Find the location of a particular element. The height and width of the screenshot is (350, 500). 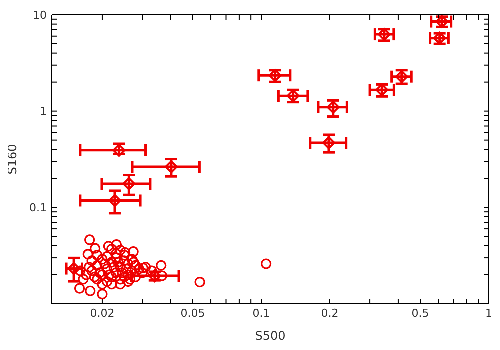

y-tick-label: 1 is located at coordinates (43, 111).